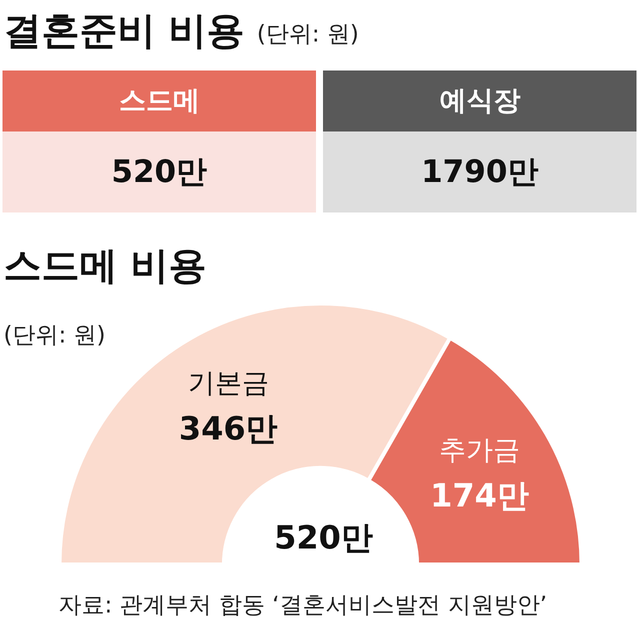 The image size is (638, 625). Describe the element at coordinates (479, 101) in the screenshot. I see `category-label: 예식장` at that location.